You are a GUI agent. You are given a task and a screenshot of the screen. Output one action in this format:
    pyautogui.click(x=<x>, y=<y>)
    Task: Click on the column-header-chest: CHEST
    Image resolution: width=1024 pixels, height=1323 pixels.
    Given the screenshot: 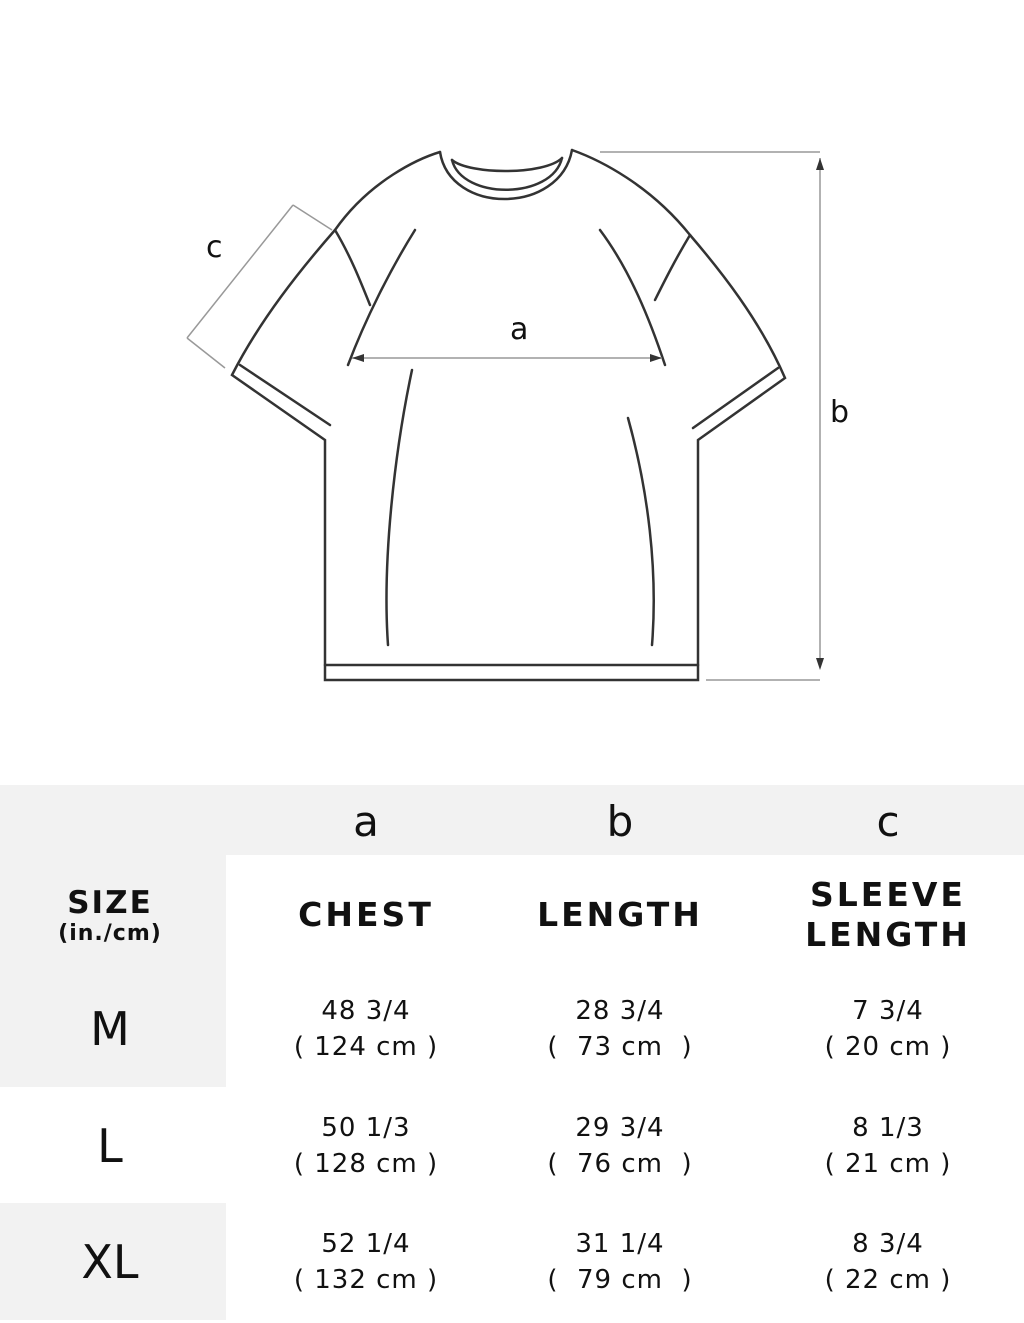 What is the action you would take?
    pyautogui.click(x=366, y=915)
    